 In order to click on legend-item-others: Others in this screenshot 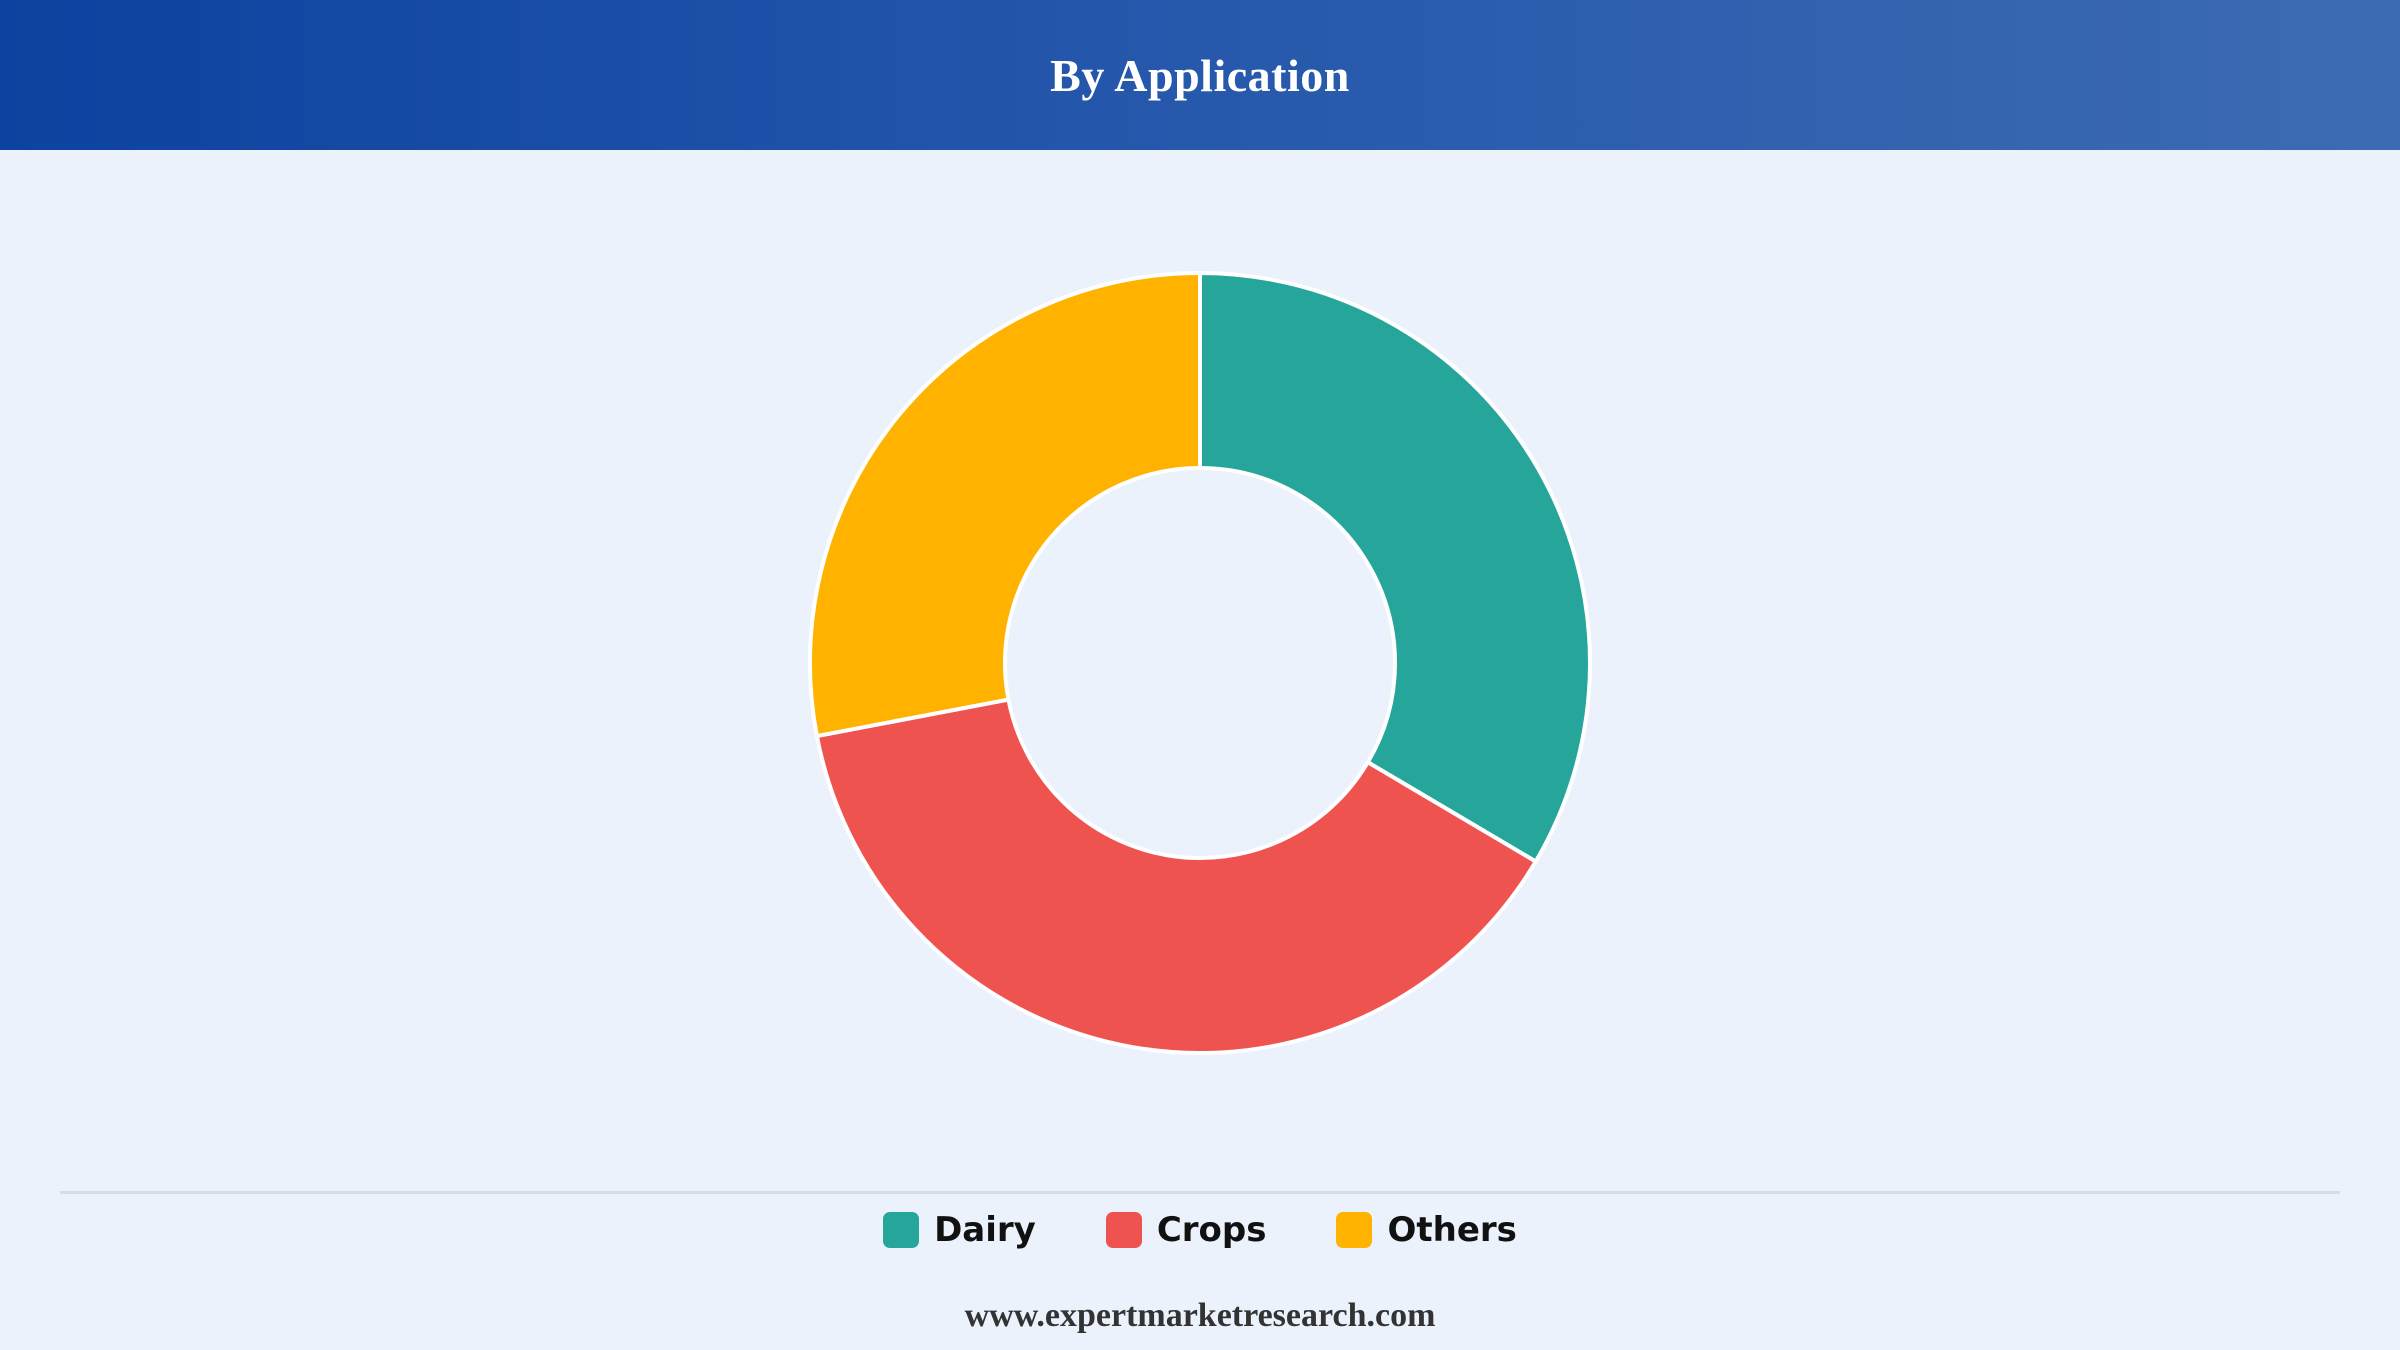, I will do `click(1426, 1230)`.